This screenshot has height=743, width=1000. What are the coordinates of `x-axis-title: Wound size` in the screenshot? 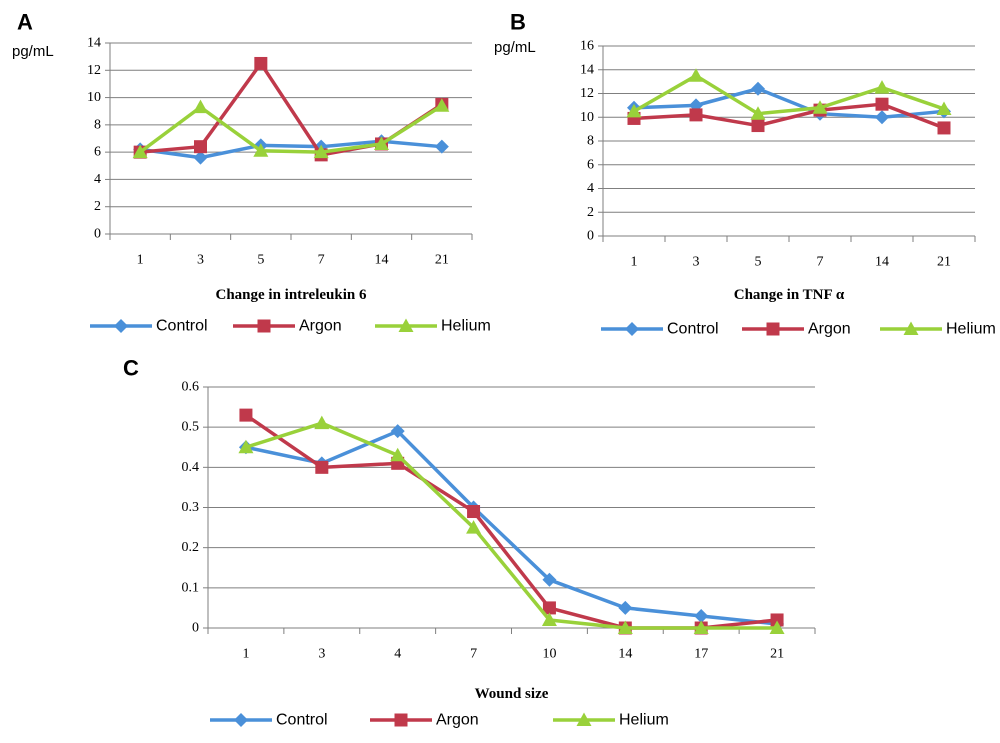 It's located at (512, 694).